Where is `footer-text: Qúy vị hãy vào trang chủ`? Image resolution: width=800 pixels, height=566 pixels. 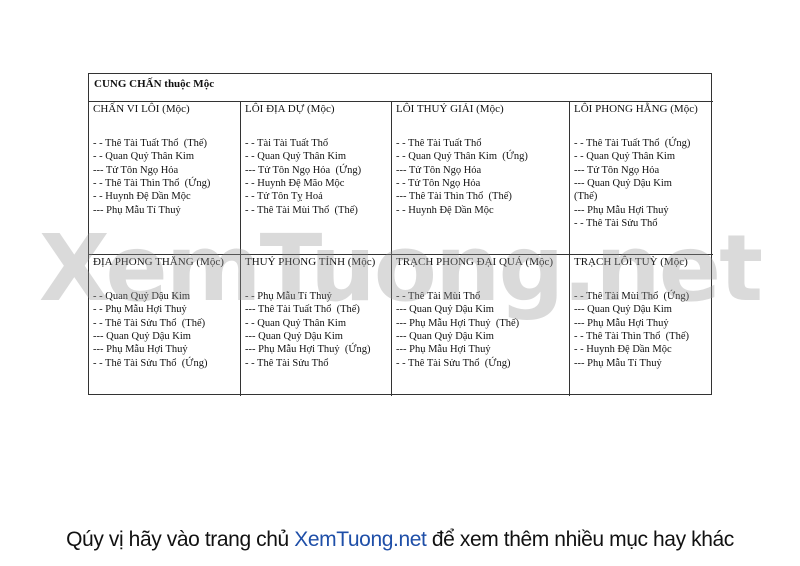
footer-text: Qúy vị hãy vào trang chủ is located at coordinates (180, 539).